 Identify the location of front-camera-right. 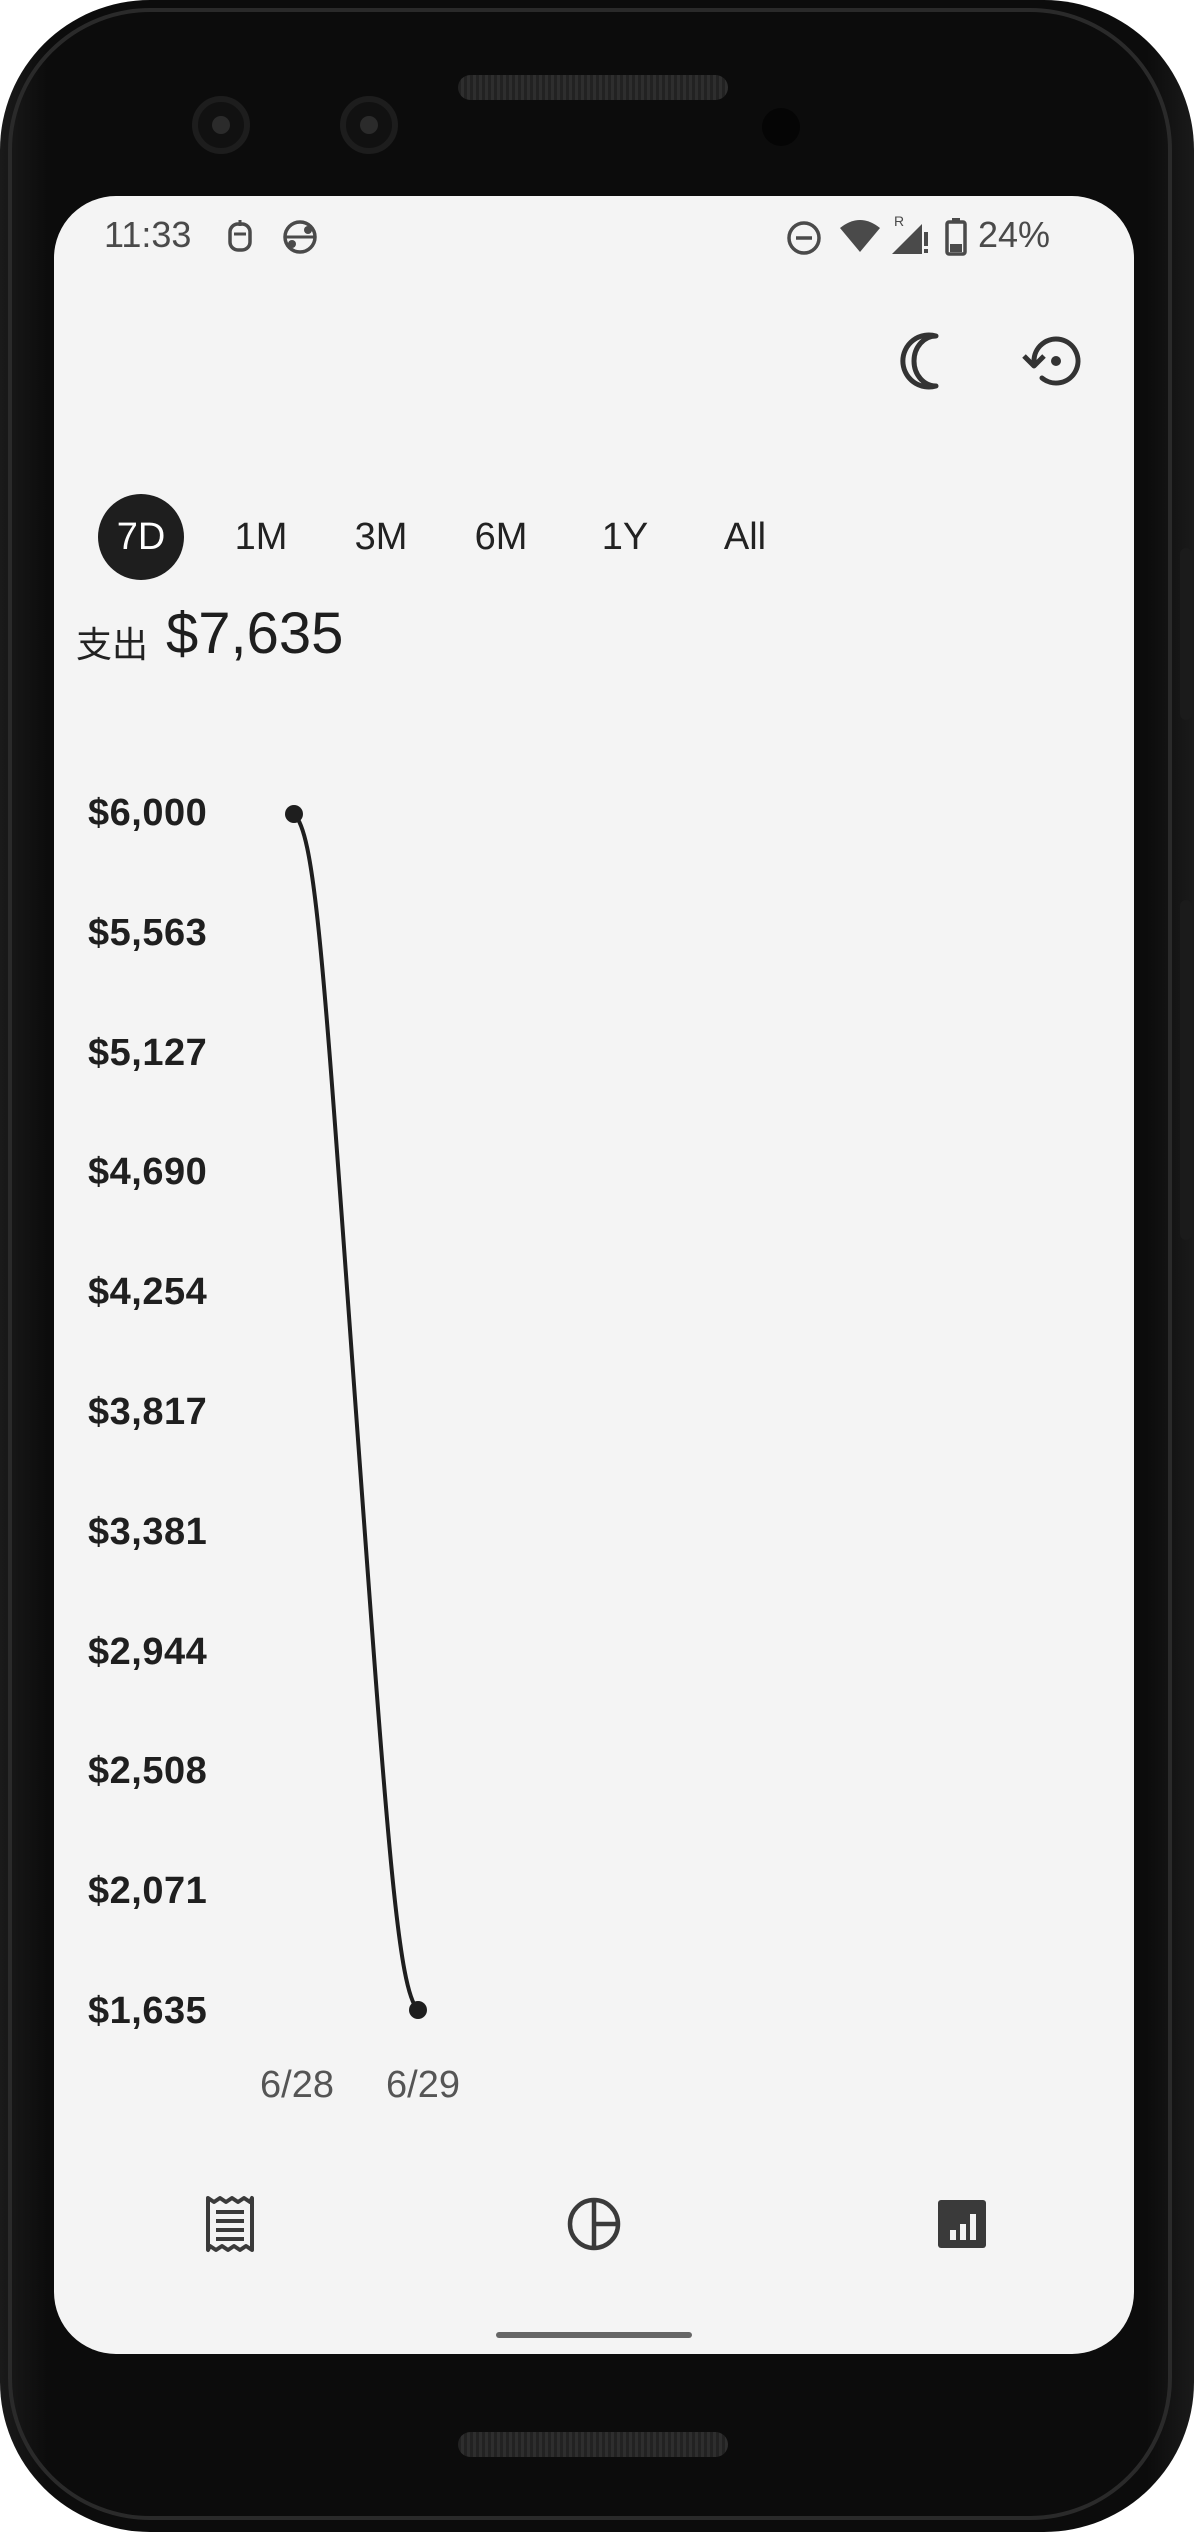
(369, 125).